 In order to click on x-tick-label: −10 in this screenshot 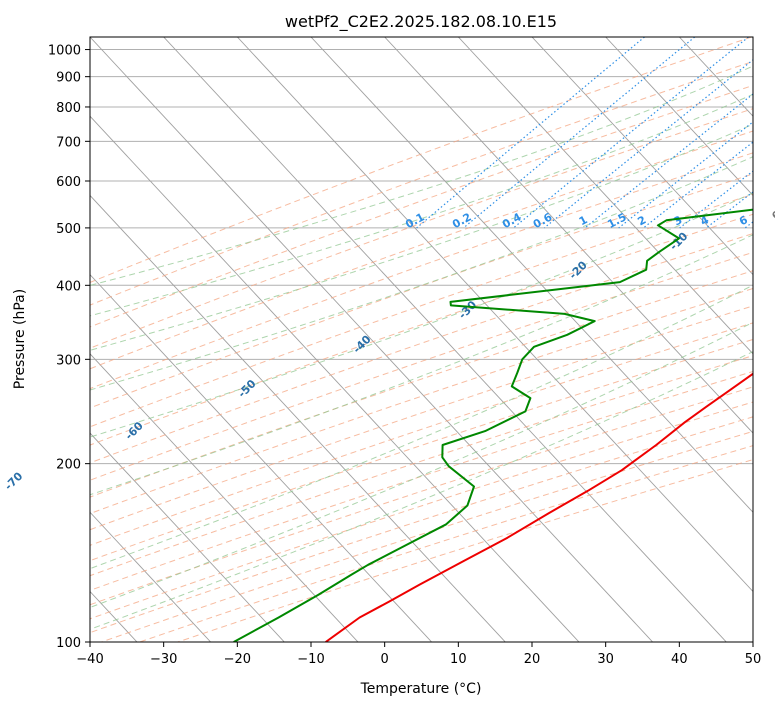, I will do `click(310, 659)`.